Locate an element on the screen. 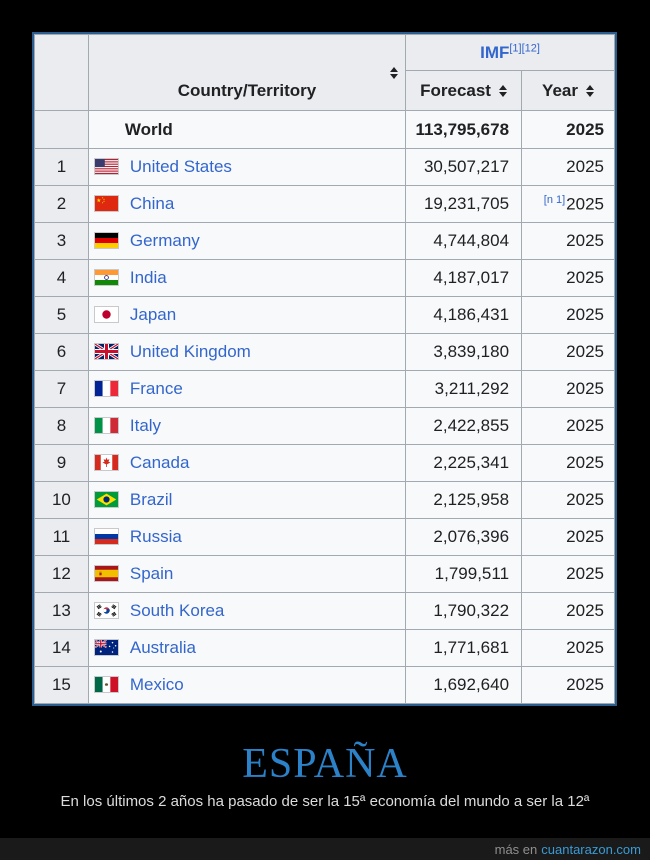  year-value: [n 1]2025 is located at coordinates (568, 204).